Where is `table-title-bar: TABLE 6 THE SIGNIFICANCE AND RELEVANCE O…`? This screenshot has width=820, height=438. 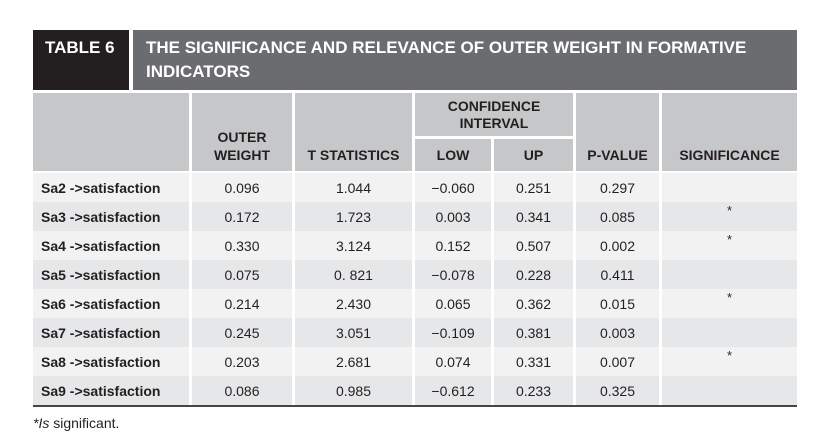
table-title-bar: TABLE 6 THE SIGNIFICANCE AND RELEVANCE O… is located at coordinates (415, 60).